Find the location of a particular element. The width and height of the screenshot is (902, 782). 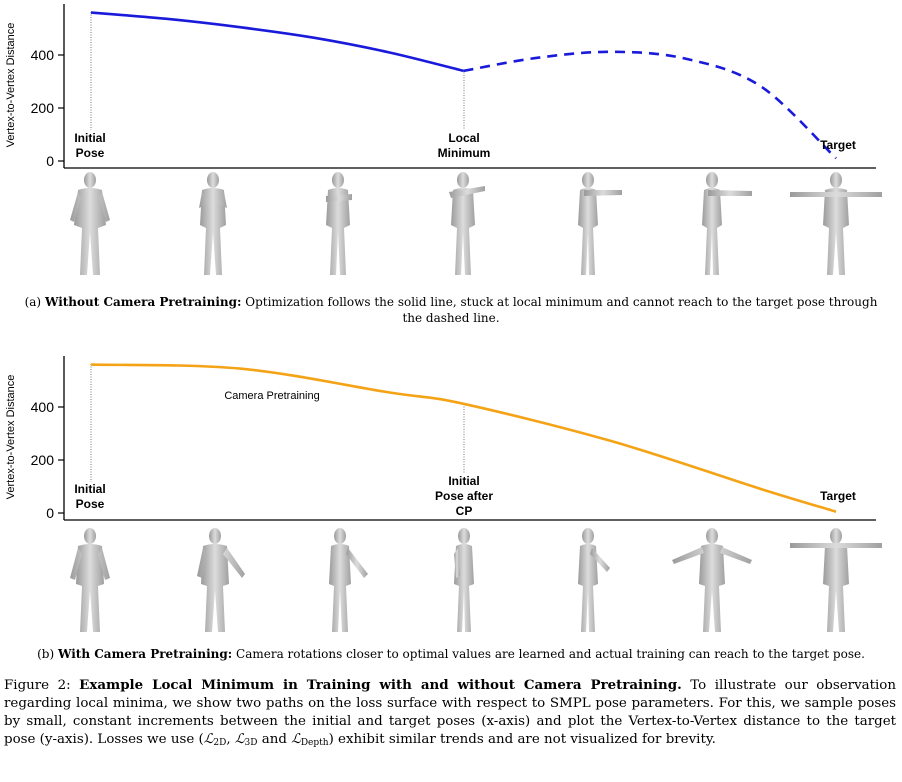

chart-a-ytick-label: 0 is located at coordinates (50, 161).